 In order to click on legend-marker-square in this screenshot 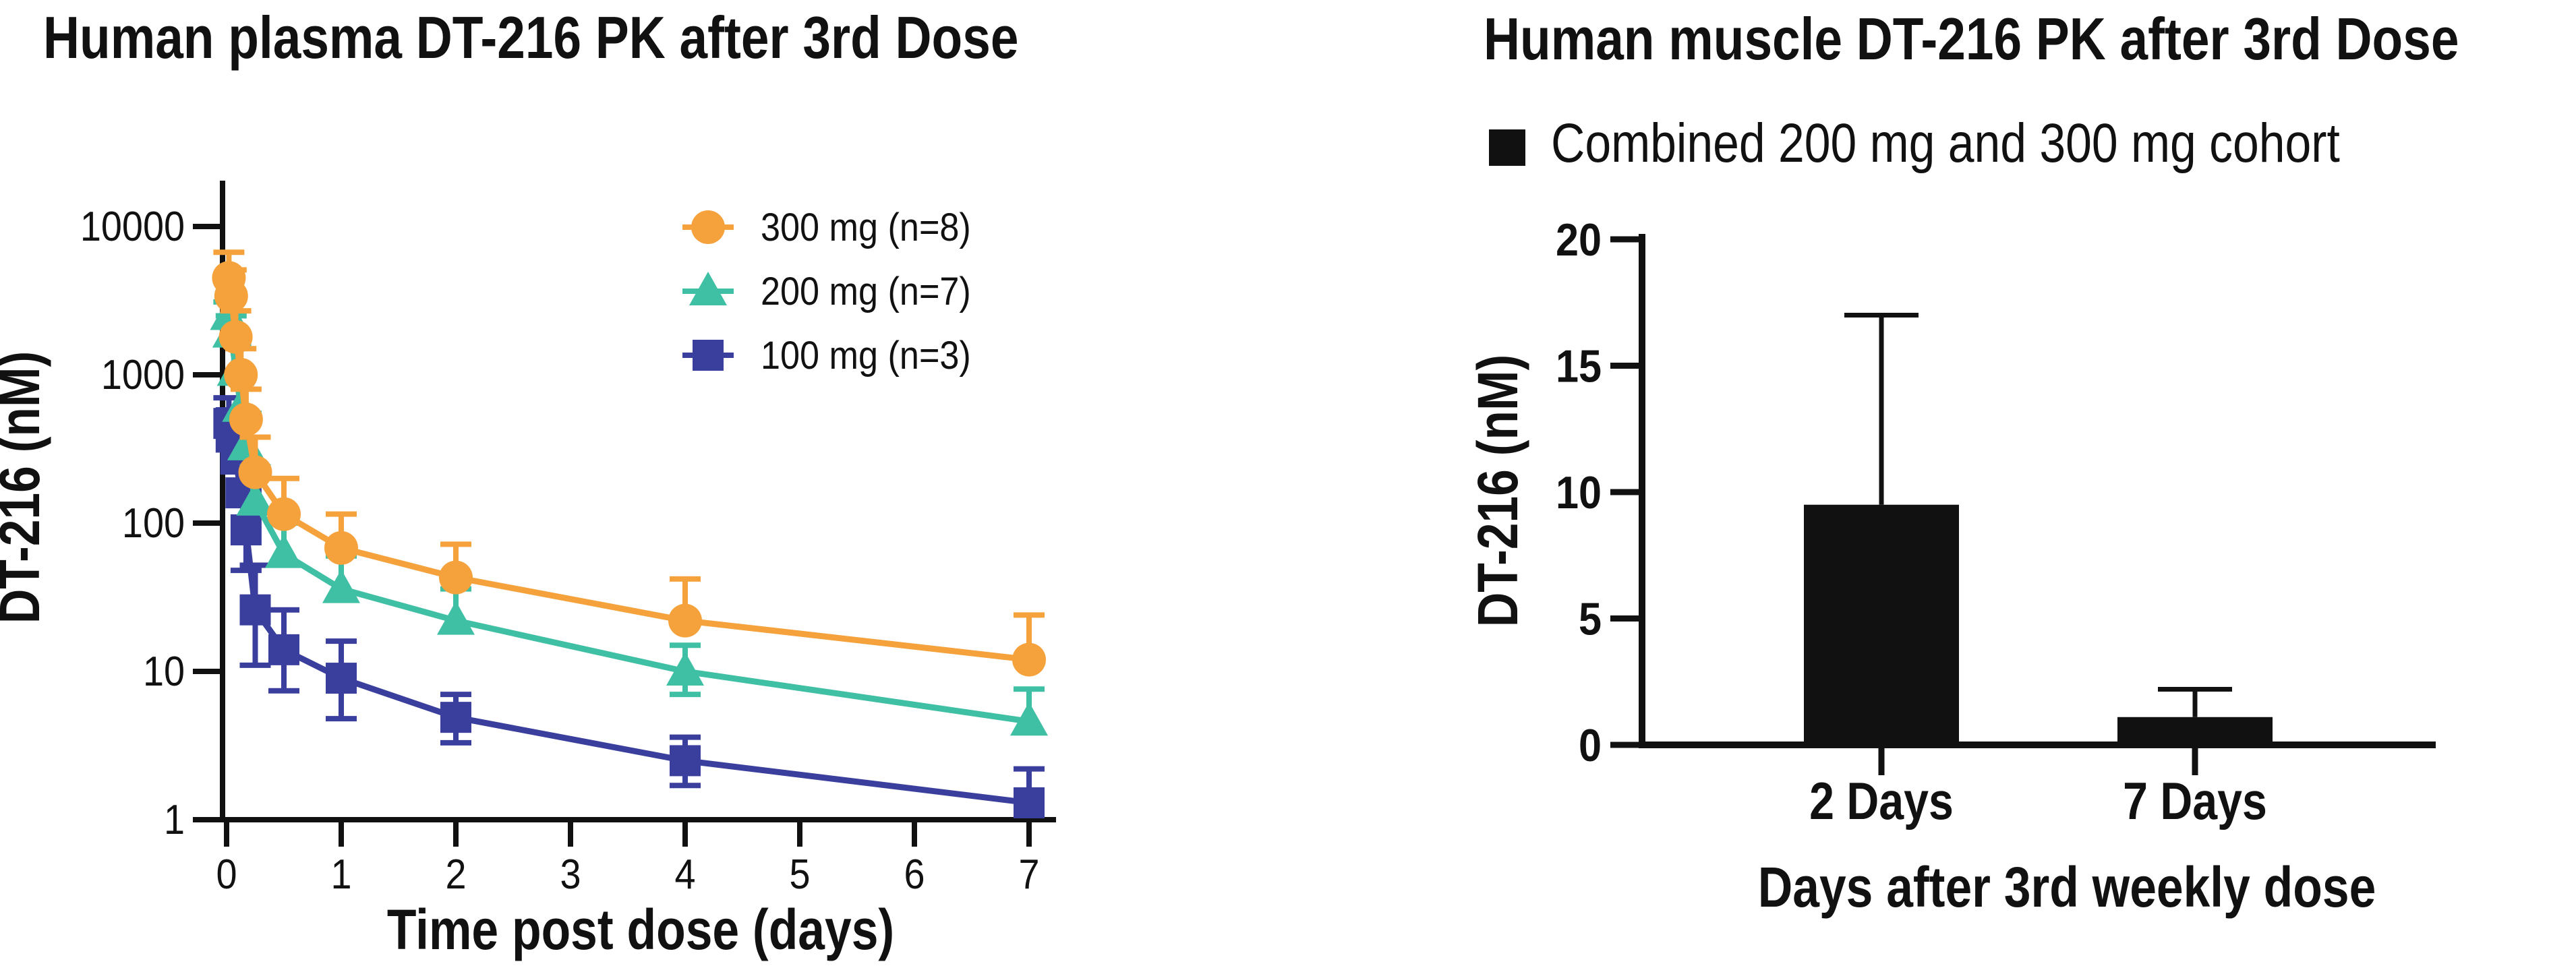, I will do `click(708, 355)`.